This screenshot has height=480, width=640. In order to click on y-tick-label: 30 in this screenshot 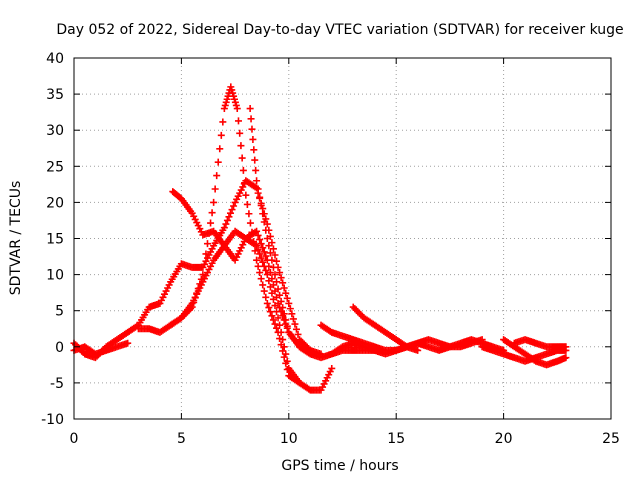, I will do `click(55, 131)`.